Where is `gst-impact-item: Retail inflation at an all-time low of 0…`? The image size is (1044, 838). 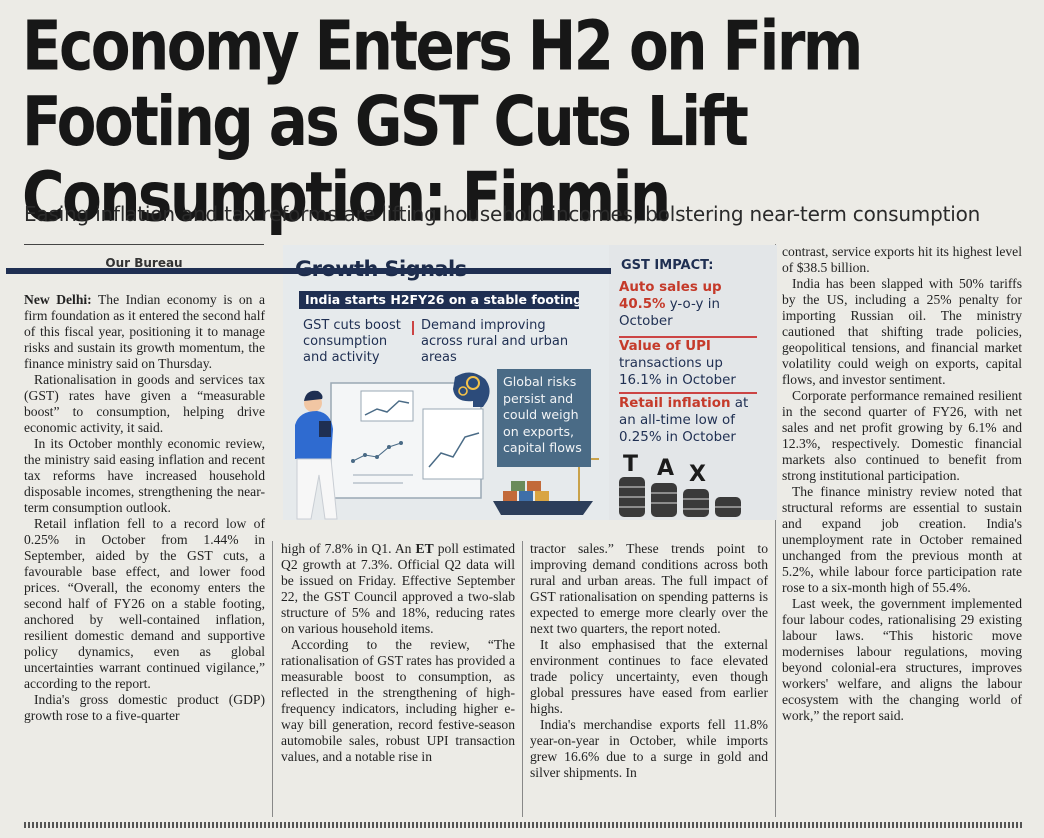 gst-impact-item: Retail inflation at an all-time low of 0… is located at coordinates (694, 420).